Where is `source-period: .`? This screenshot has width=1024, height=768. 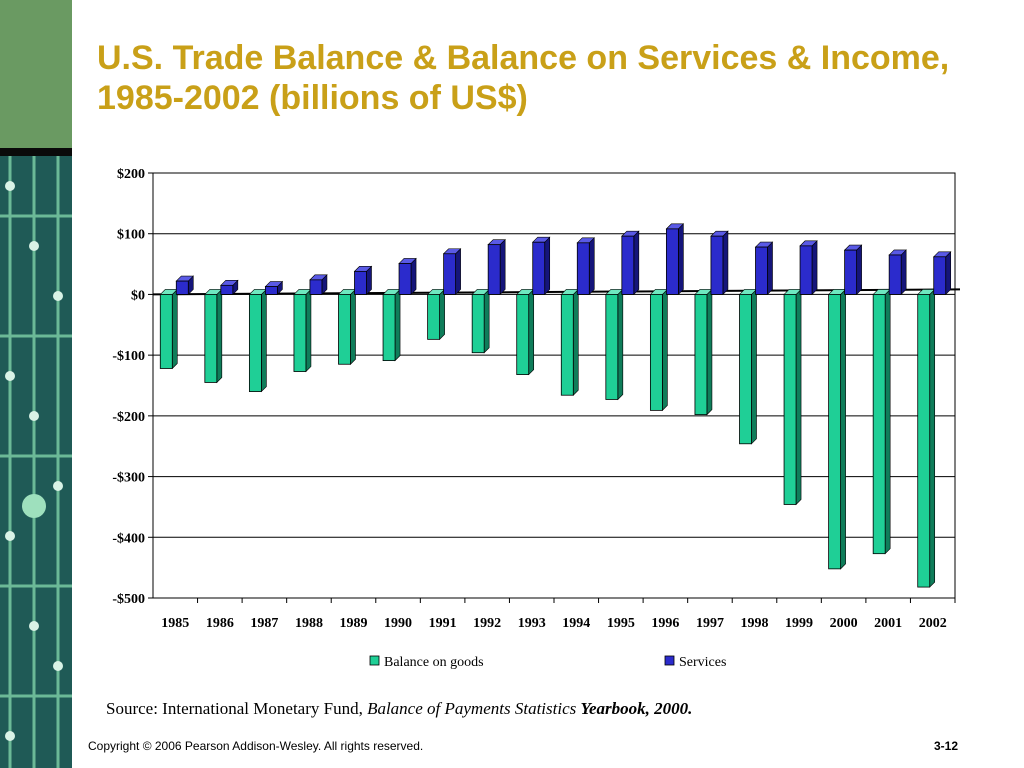
source-period: . is located at coordinates (690, 708).